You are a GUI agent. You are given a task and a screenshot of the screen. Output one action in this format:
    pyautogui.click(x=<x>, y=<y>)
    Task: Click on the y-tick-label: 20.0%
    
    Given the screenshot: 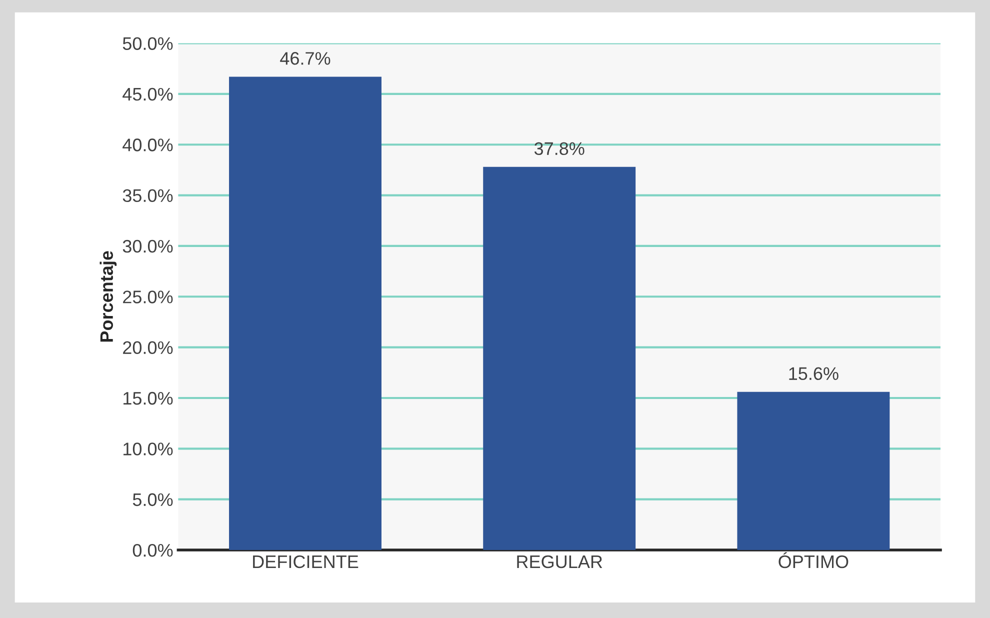 What is the action you would take?
    pyautogui.click(x=148, y=347)
    